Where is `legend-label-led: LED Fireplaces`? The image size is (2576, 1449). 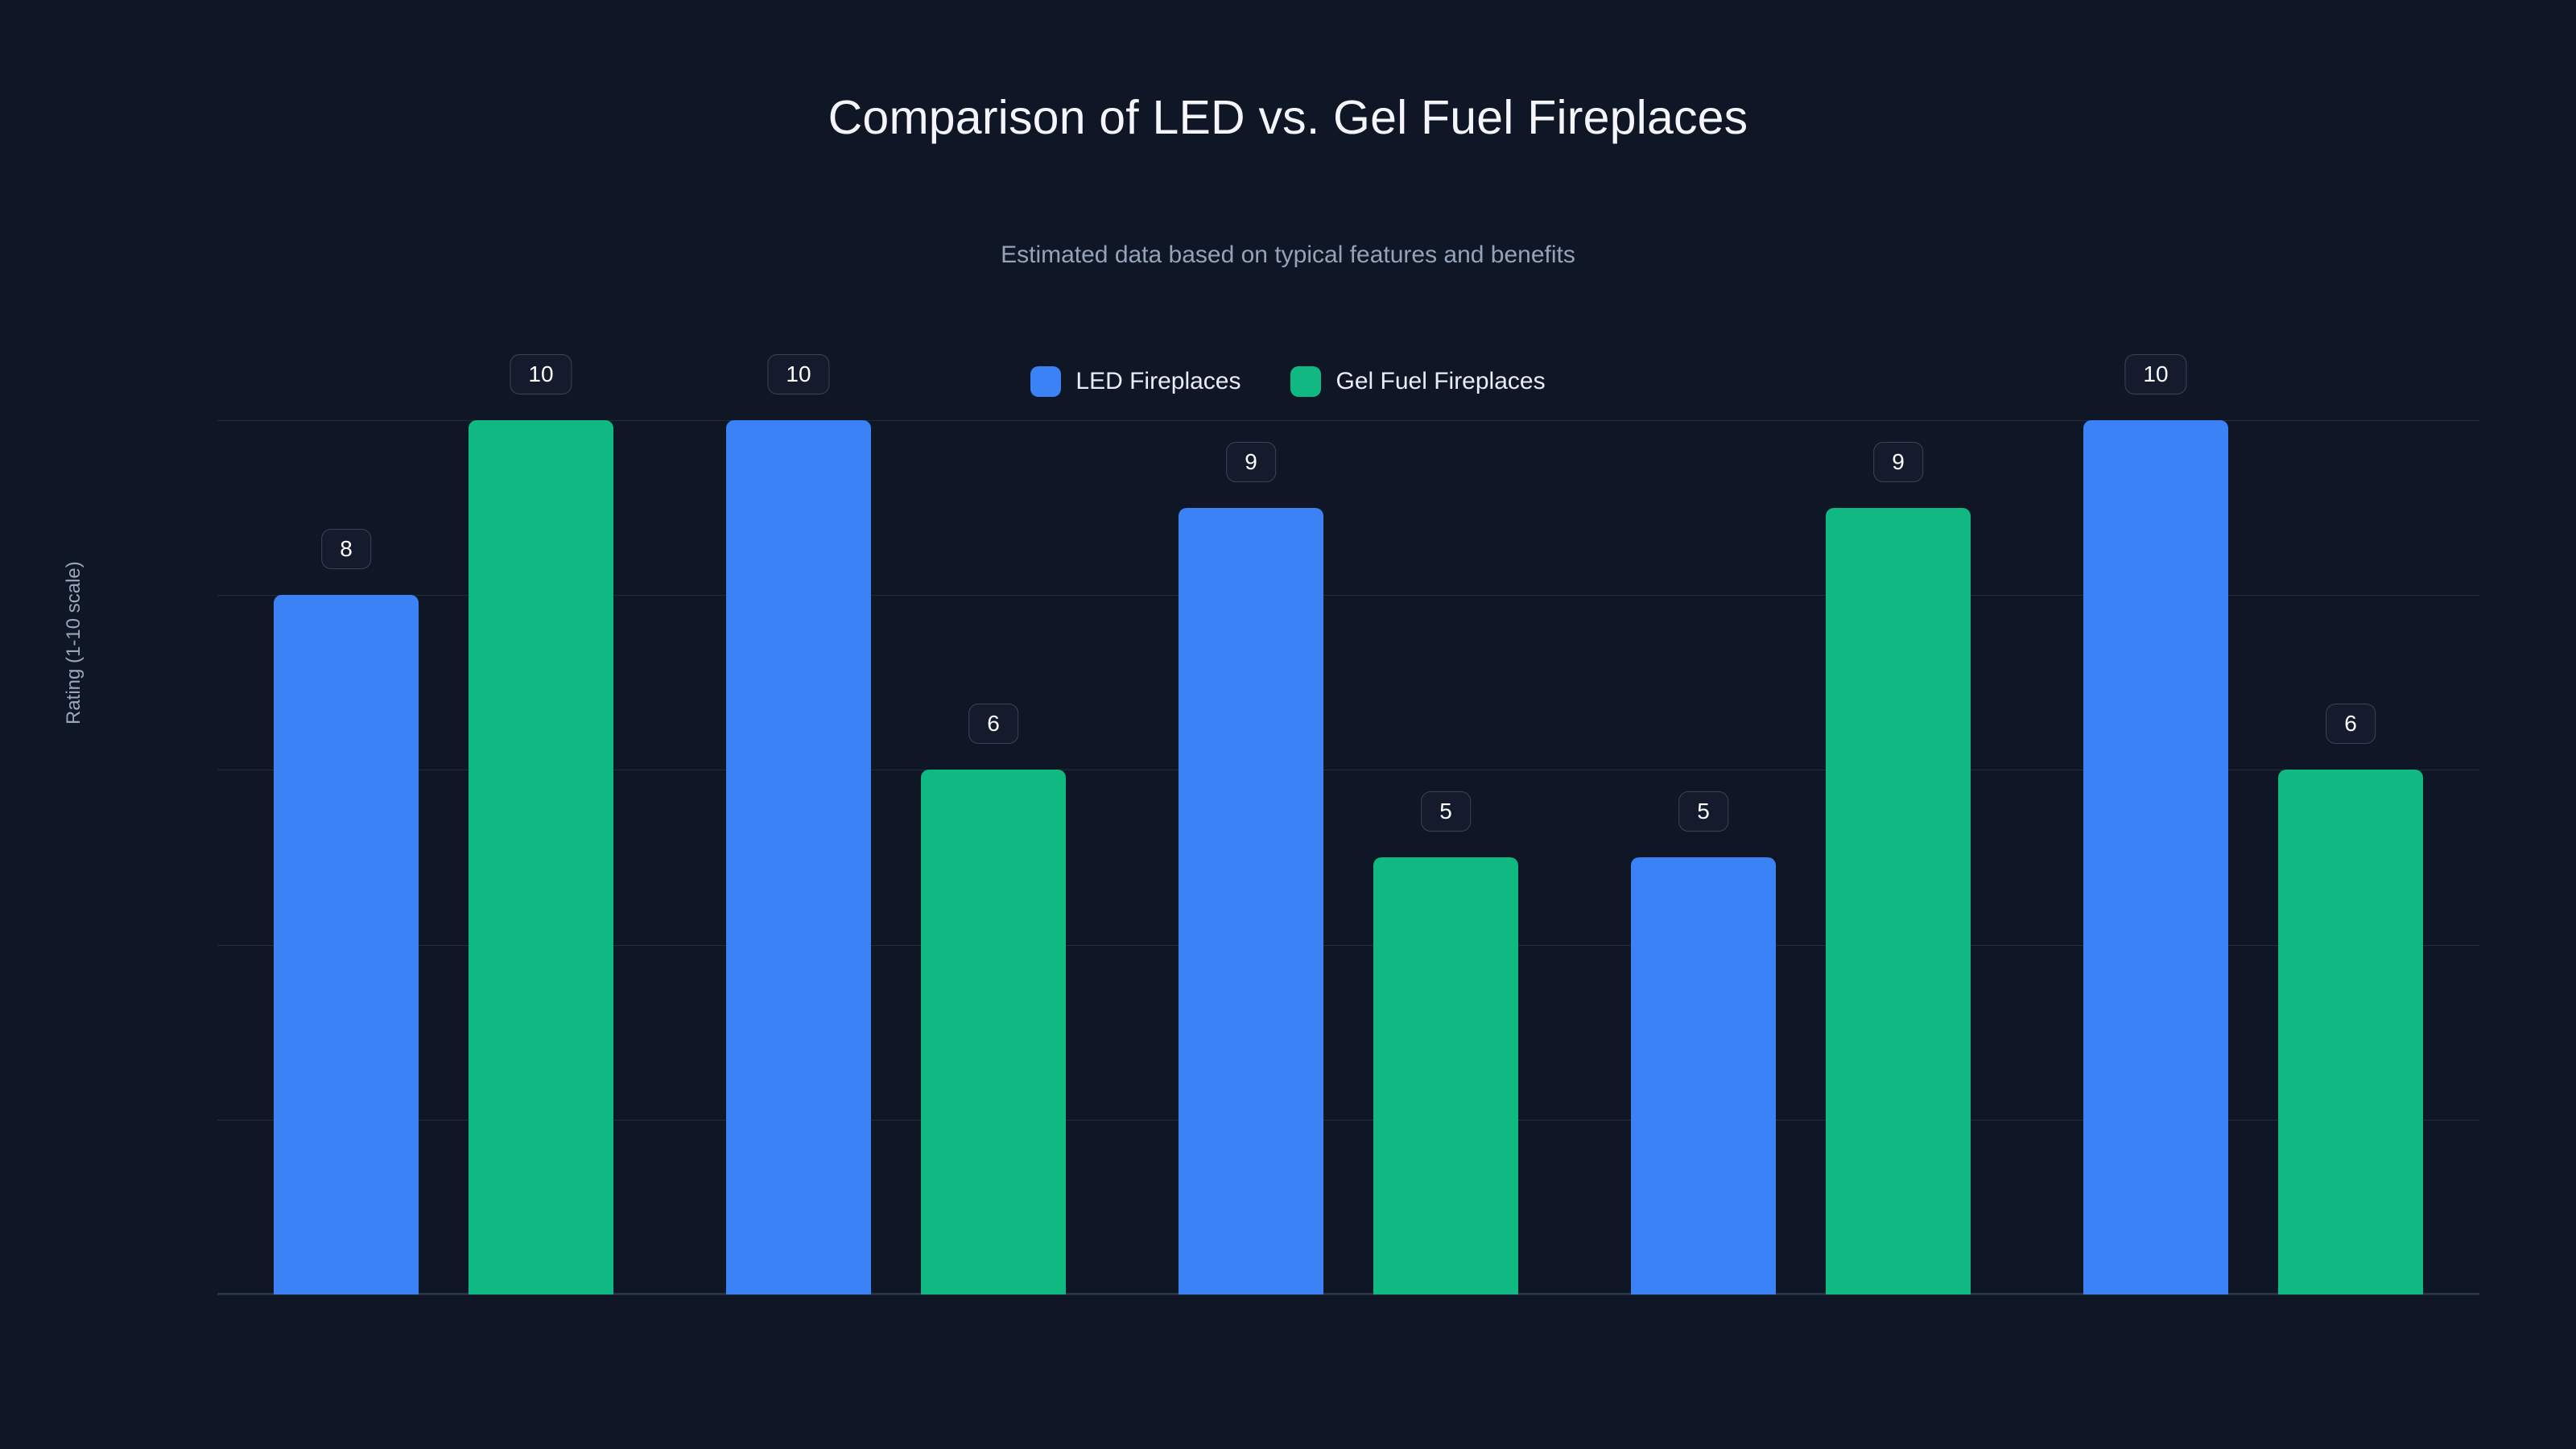
legend-label-led: LED Fireplaces is located at coordinates (1158, 381).